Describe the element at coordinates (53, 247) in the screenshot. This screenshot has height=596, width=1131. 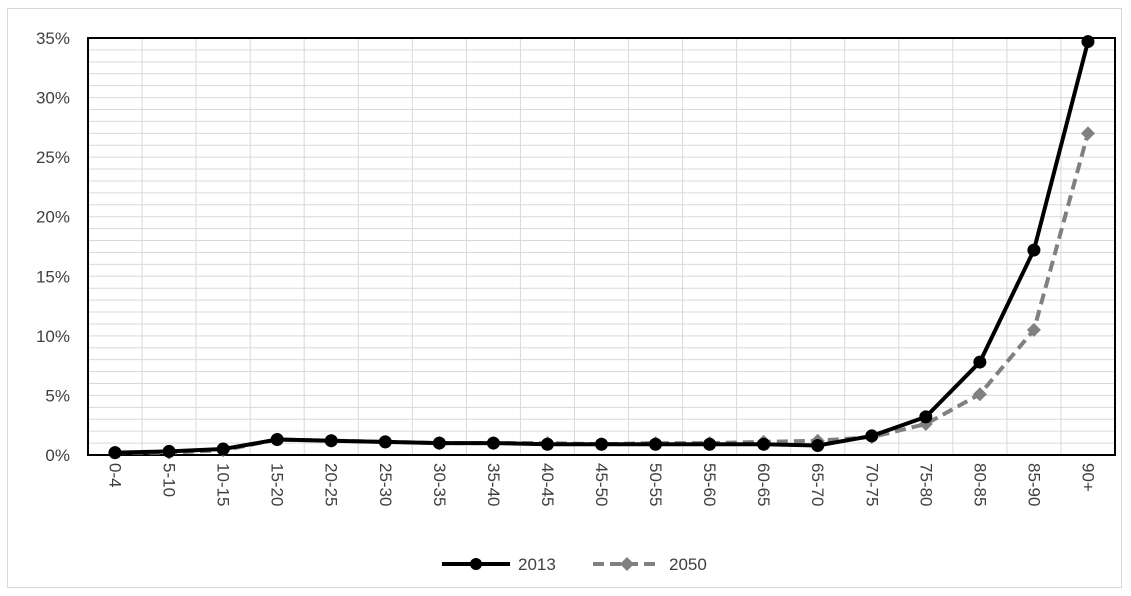
I see `y-axis-ticks: 0% 5% 10% 15% 20% 25% 30% 35%` at that location.